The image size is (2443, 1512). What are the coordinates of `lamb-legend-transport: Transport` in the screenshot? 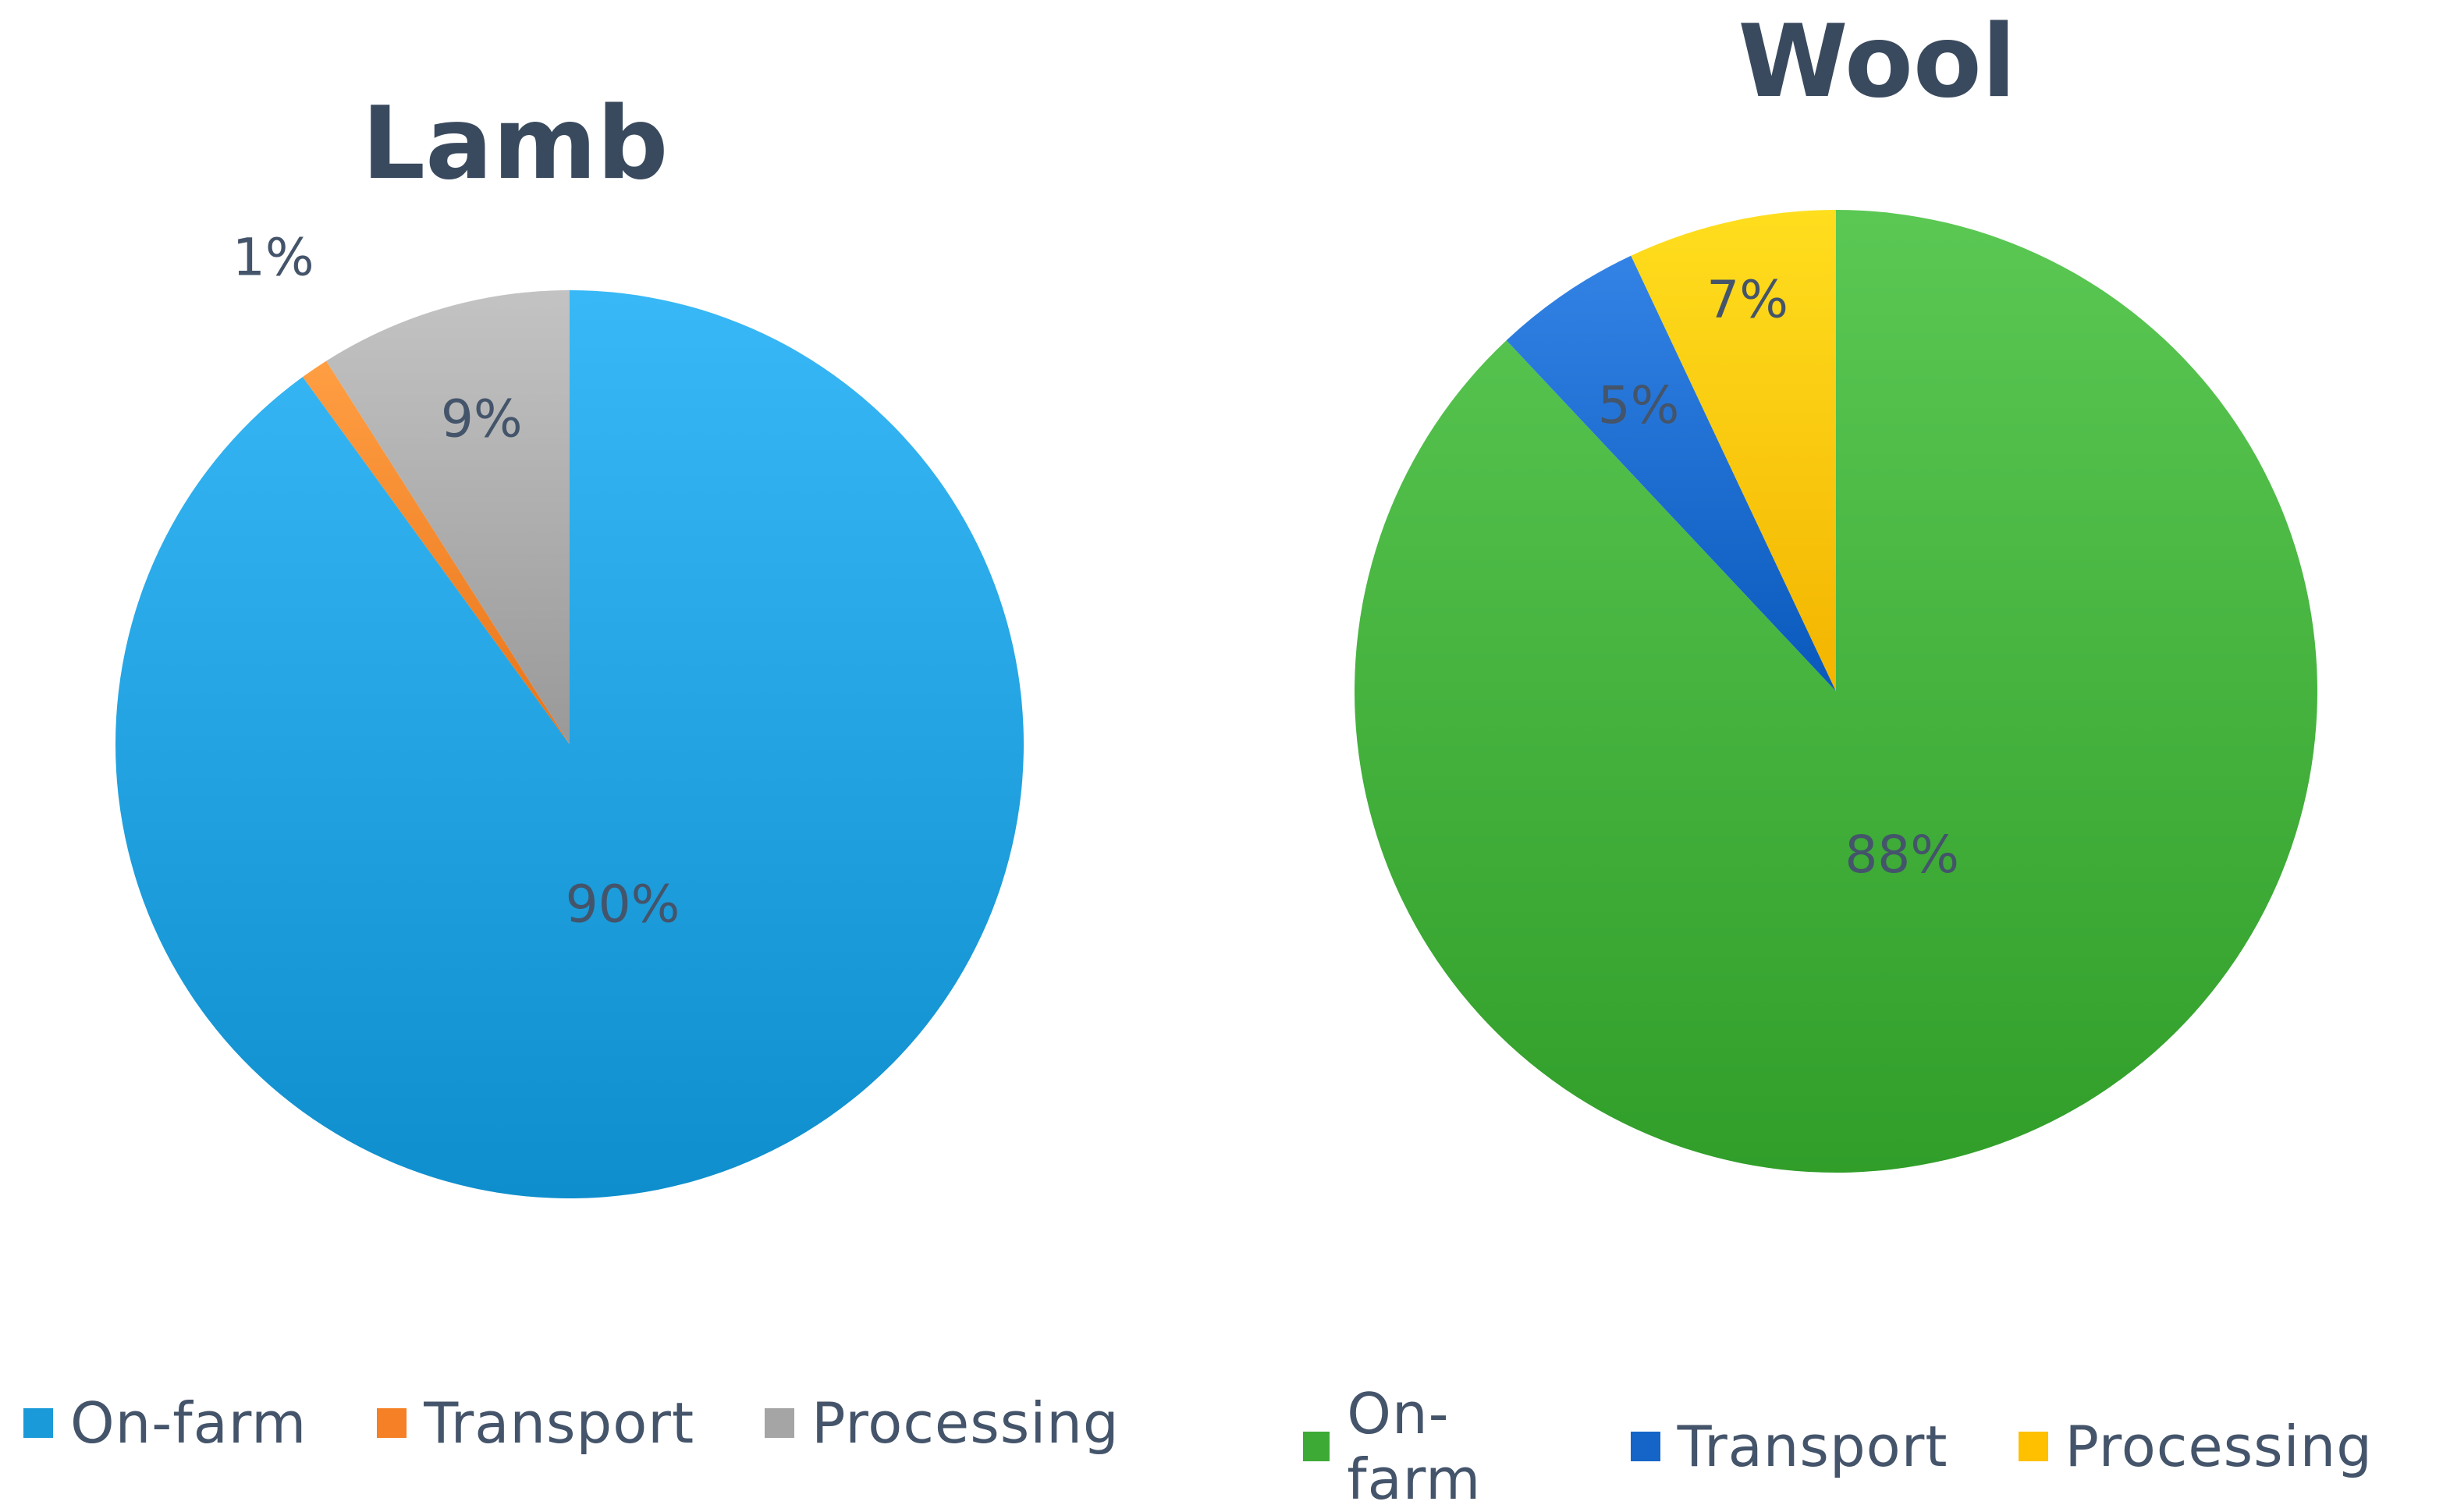 It's located at (535, 1423).